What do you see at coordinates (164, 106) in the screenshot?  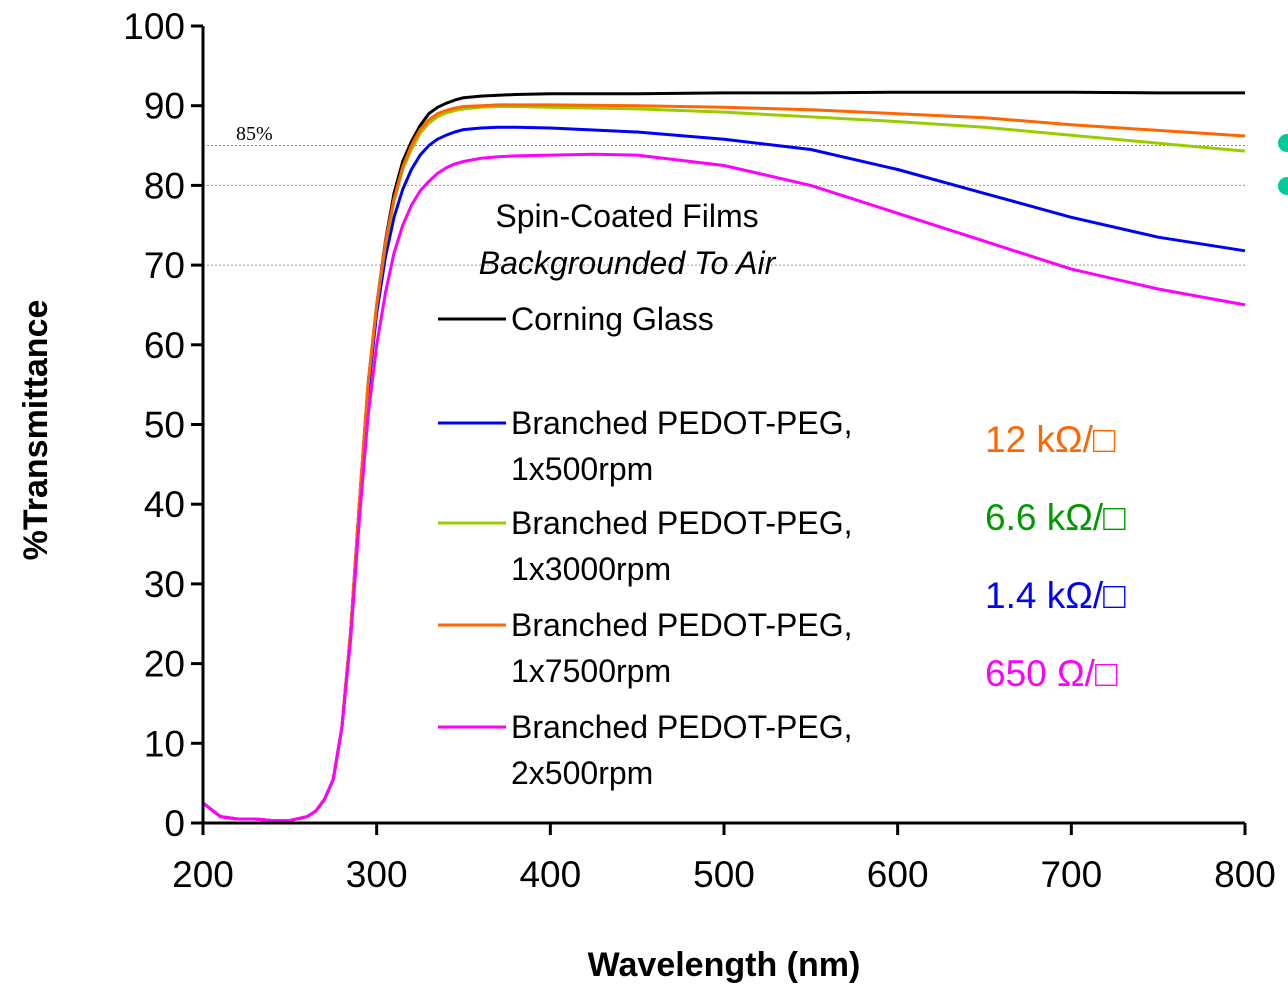 I see `y-tick-label: 90` at bounding box center [164, 106].